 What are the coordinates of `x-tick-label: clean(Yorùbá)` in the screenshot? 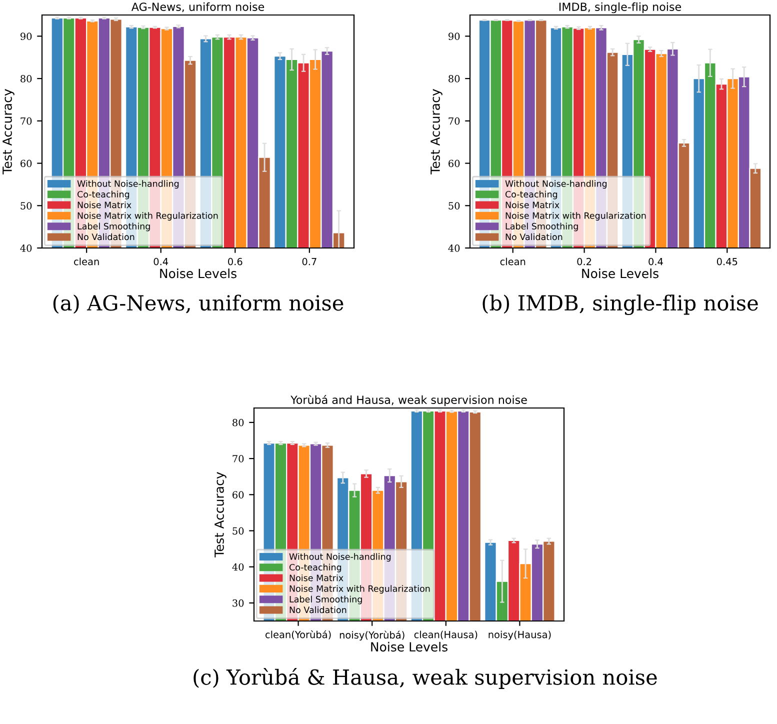 It's located at (298, 635).